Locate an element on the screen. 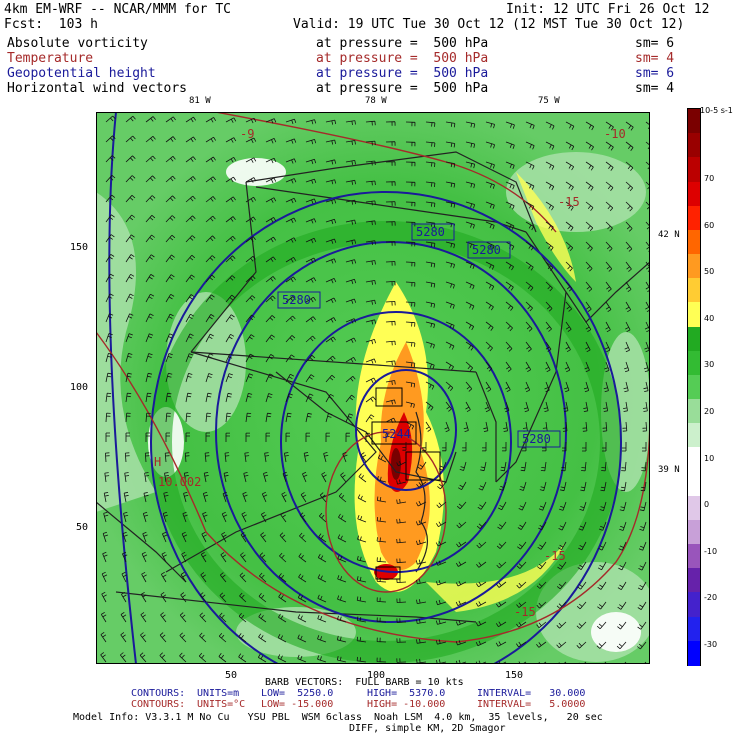 This screenshot has height=740, width=740. colorbar is located at coordinates (694, 387).